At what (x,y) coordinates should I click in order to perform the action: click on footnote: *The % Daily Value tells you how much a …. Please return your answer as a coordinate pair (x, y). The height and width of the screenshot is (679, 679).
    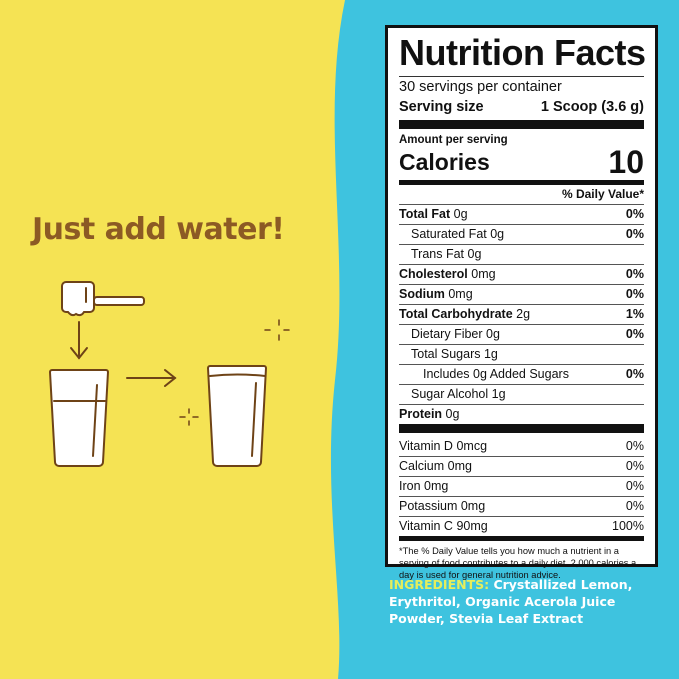
    Looking at the image, I should click on (518, 563).